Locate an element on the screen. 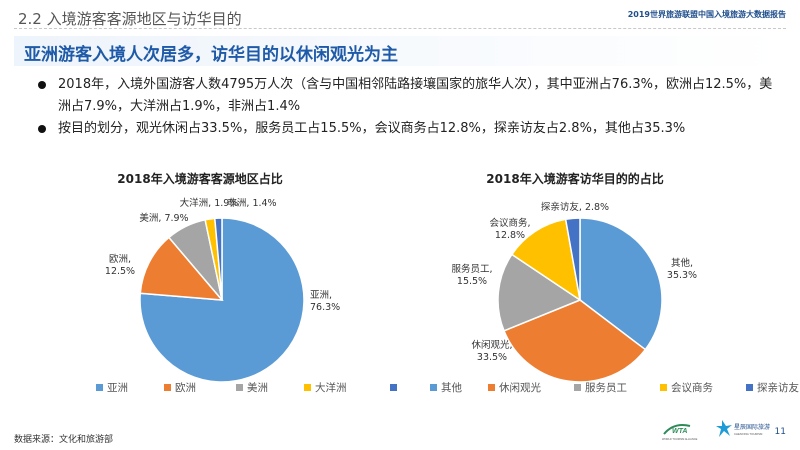  data-label: 非洲, 1.4% is located at coordinates (251, 203).